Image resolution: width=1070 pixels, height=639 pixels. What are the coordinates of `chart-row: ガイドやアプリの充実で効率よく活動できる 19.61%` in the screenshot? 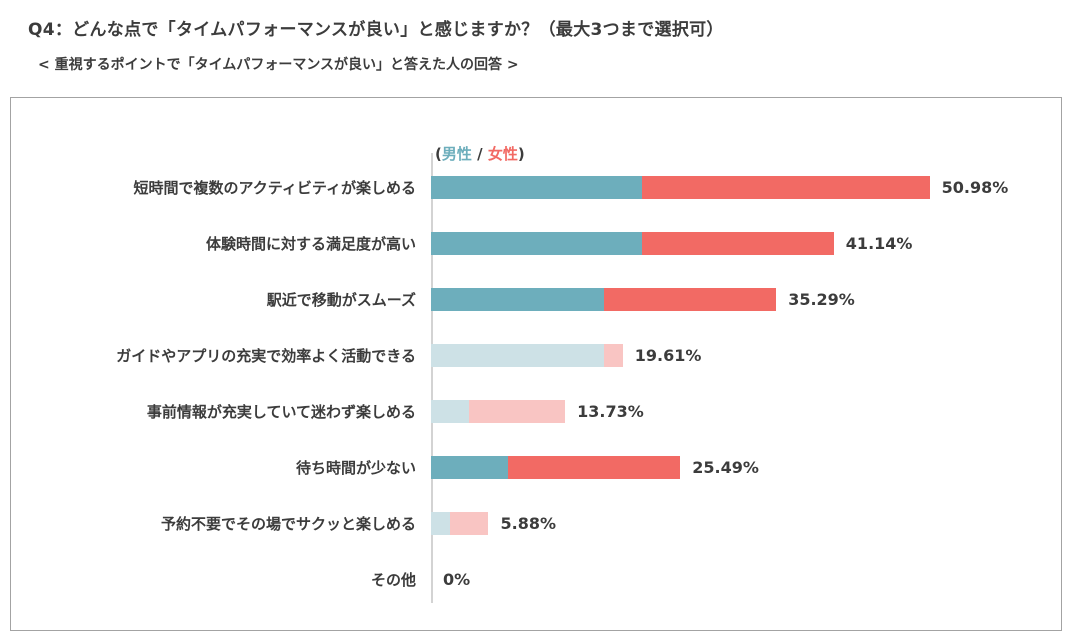 It's located at (536, 355).